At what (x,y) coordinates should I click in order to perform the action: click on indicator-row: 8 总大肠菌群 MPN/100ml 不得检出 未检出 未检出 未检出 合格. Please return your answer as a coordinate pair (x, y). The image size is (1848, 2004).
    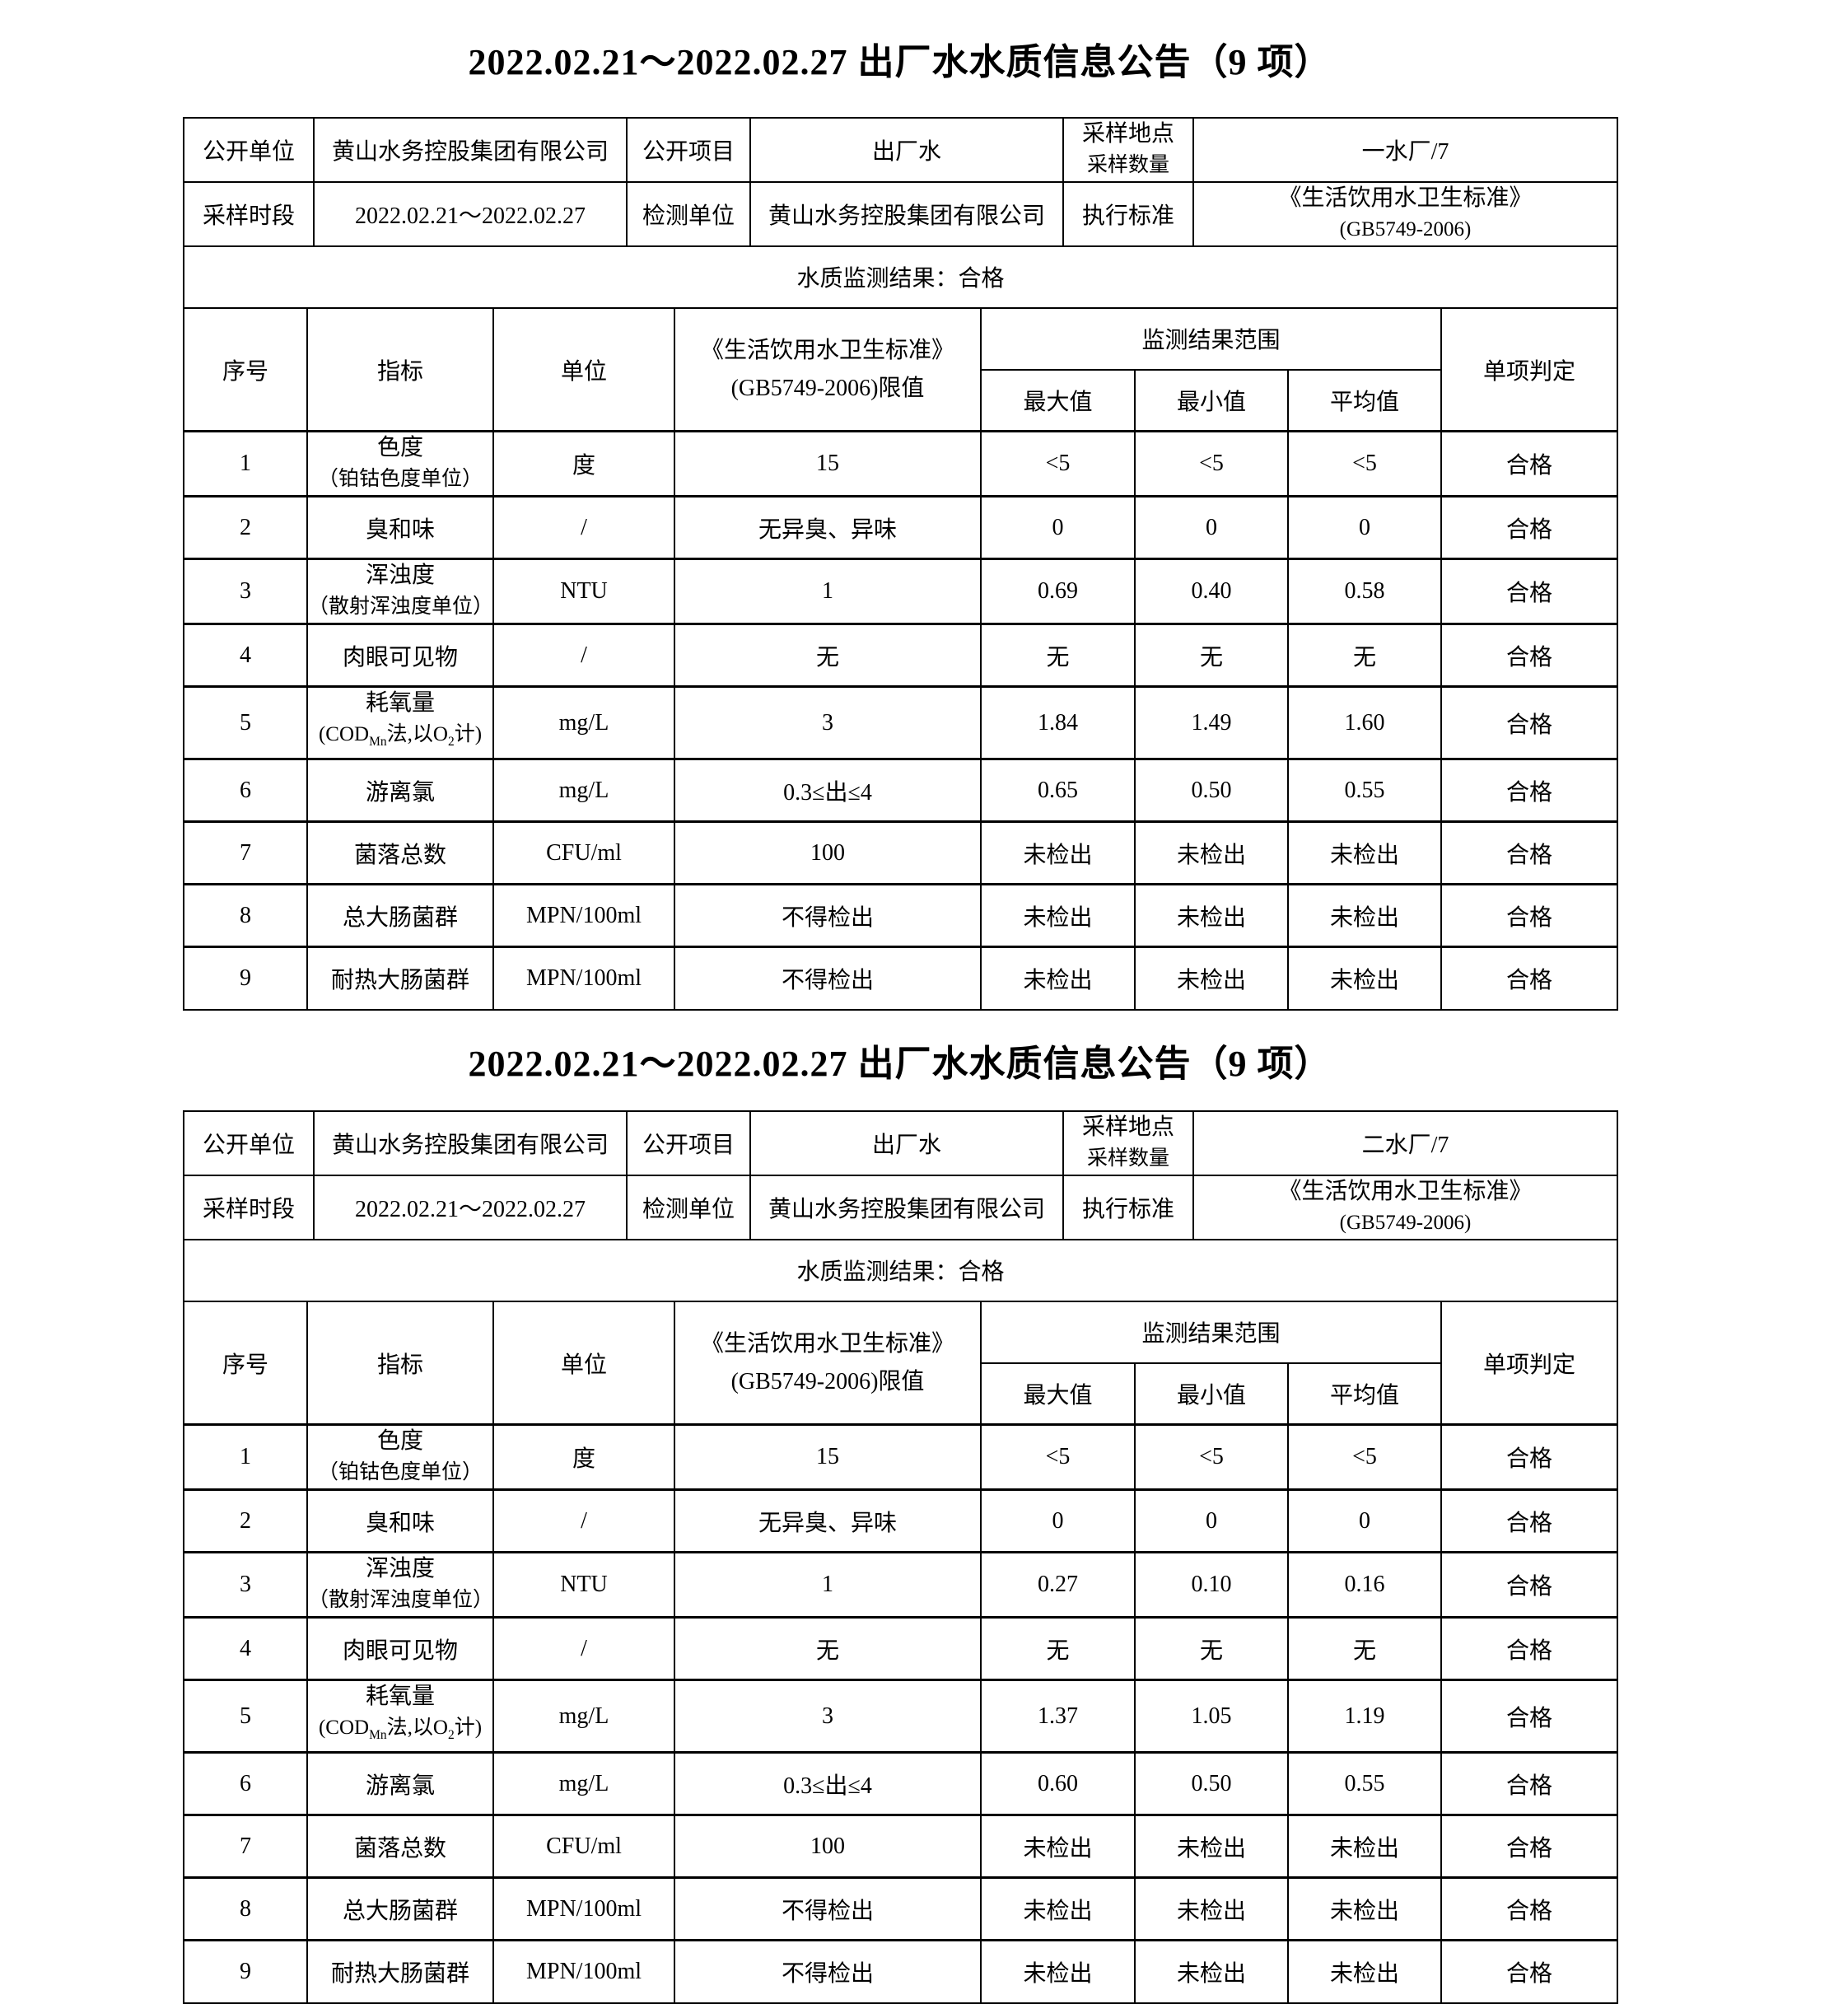
    Looking at the image, I should click on (900, 915).